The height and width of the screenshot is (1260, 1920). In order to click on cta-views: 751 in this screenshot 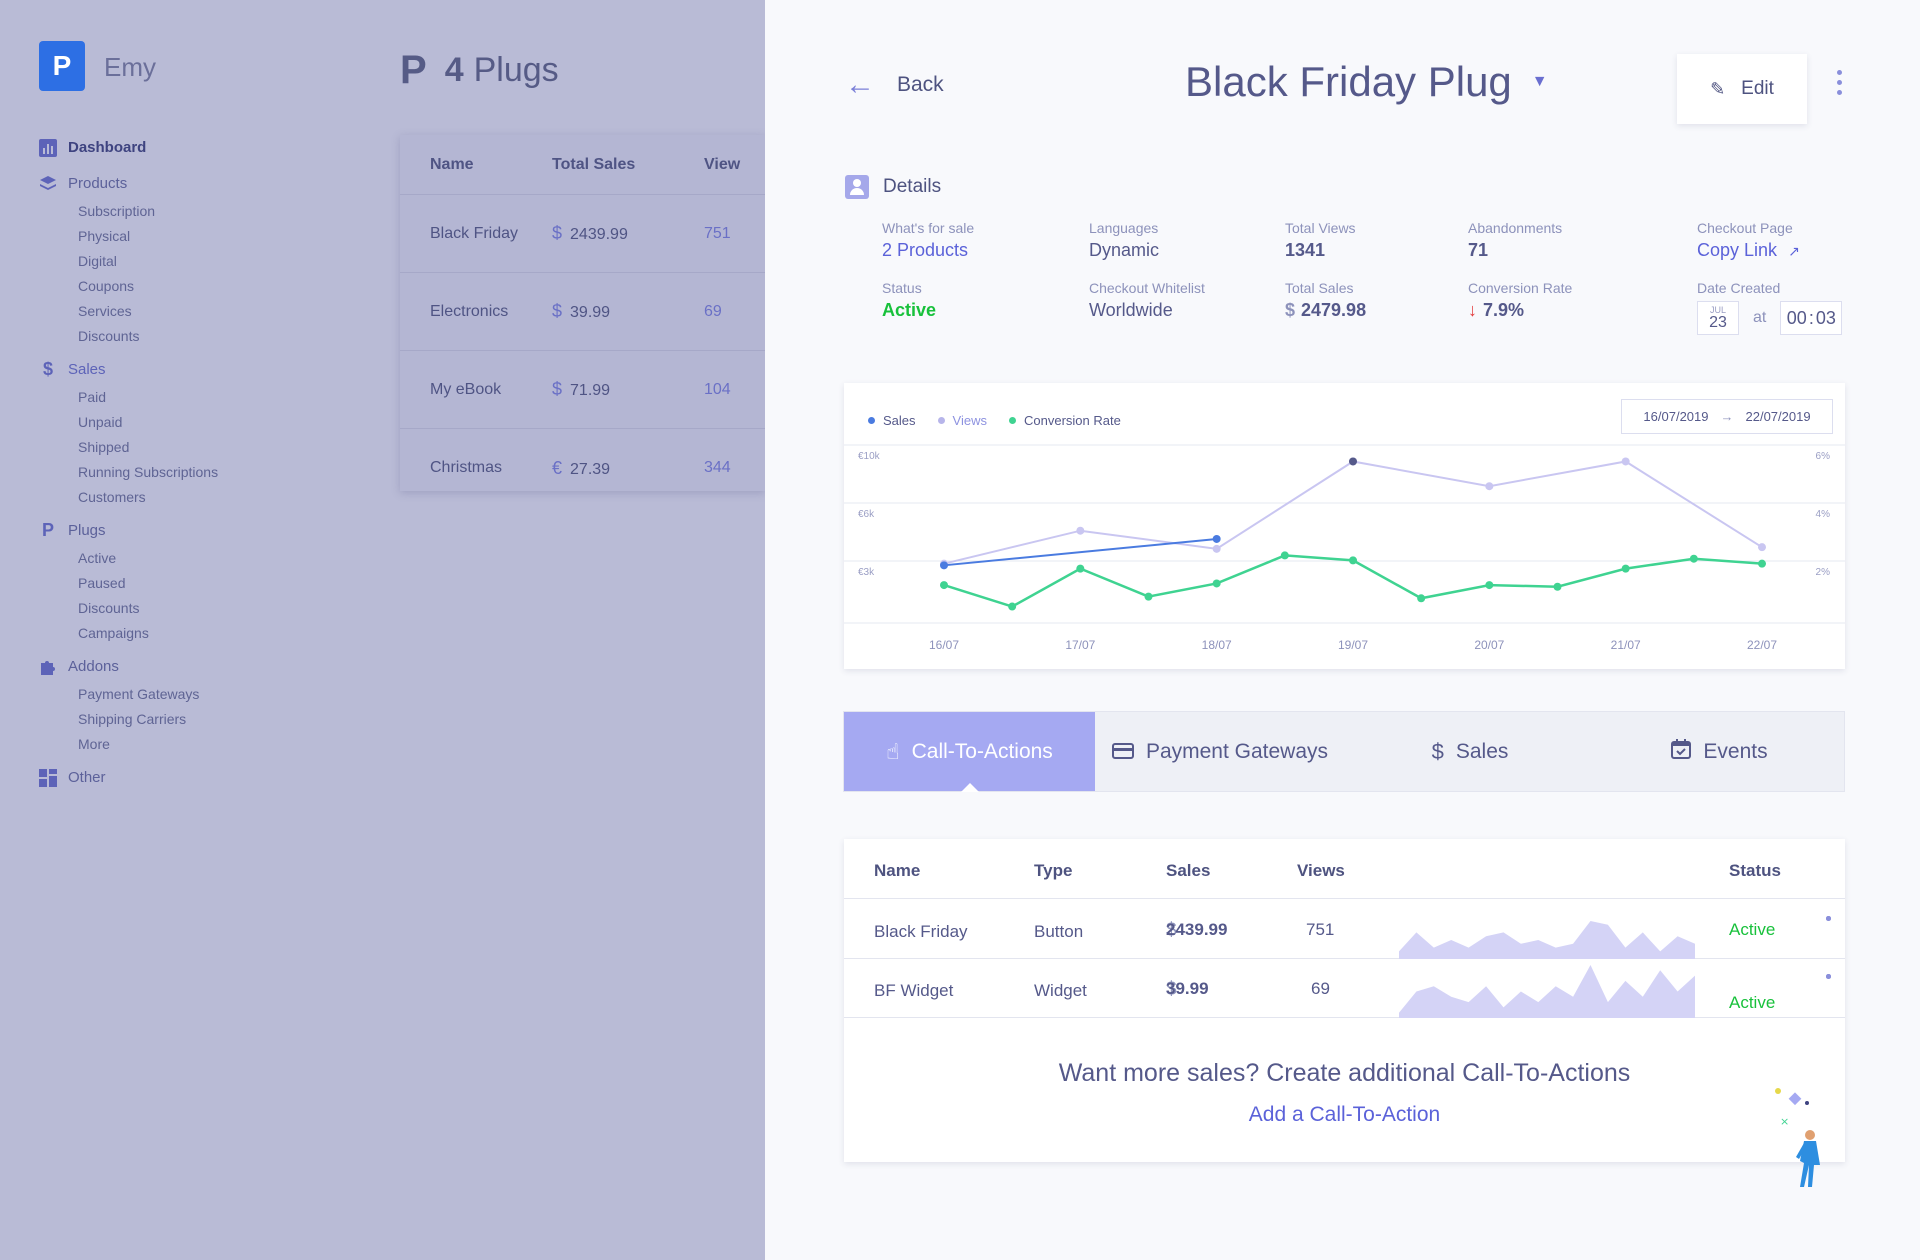, I will do `click(1320, 929)`.